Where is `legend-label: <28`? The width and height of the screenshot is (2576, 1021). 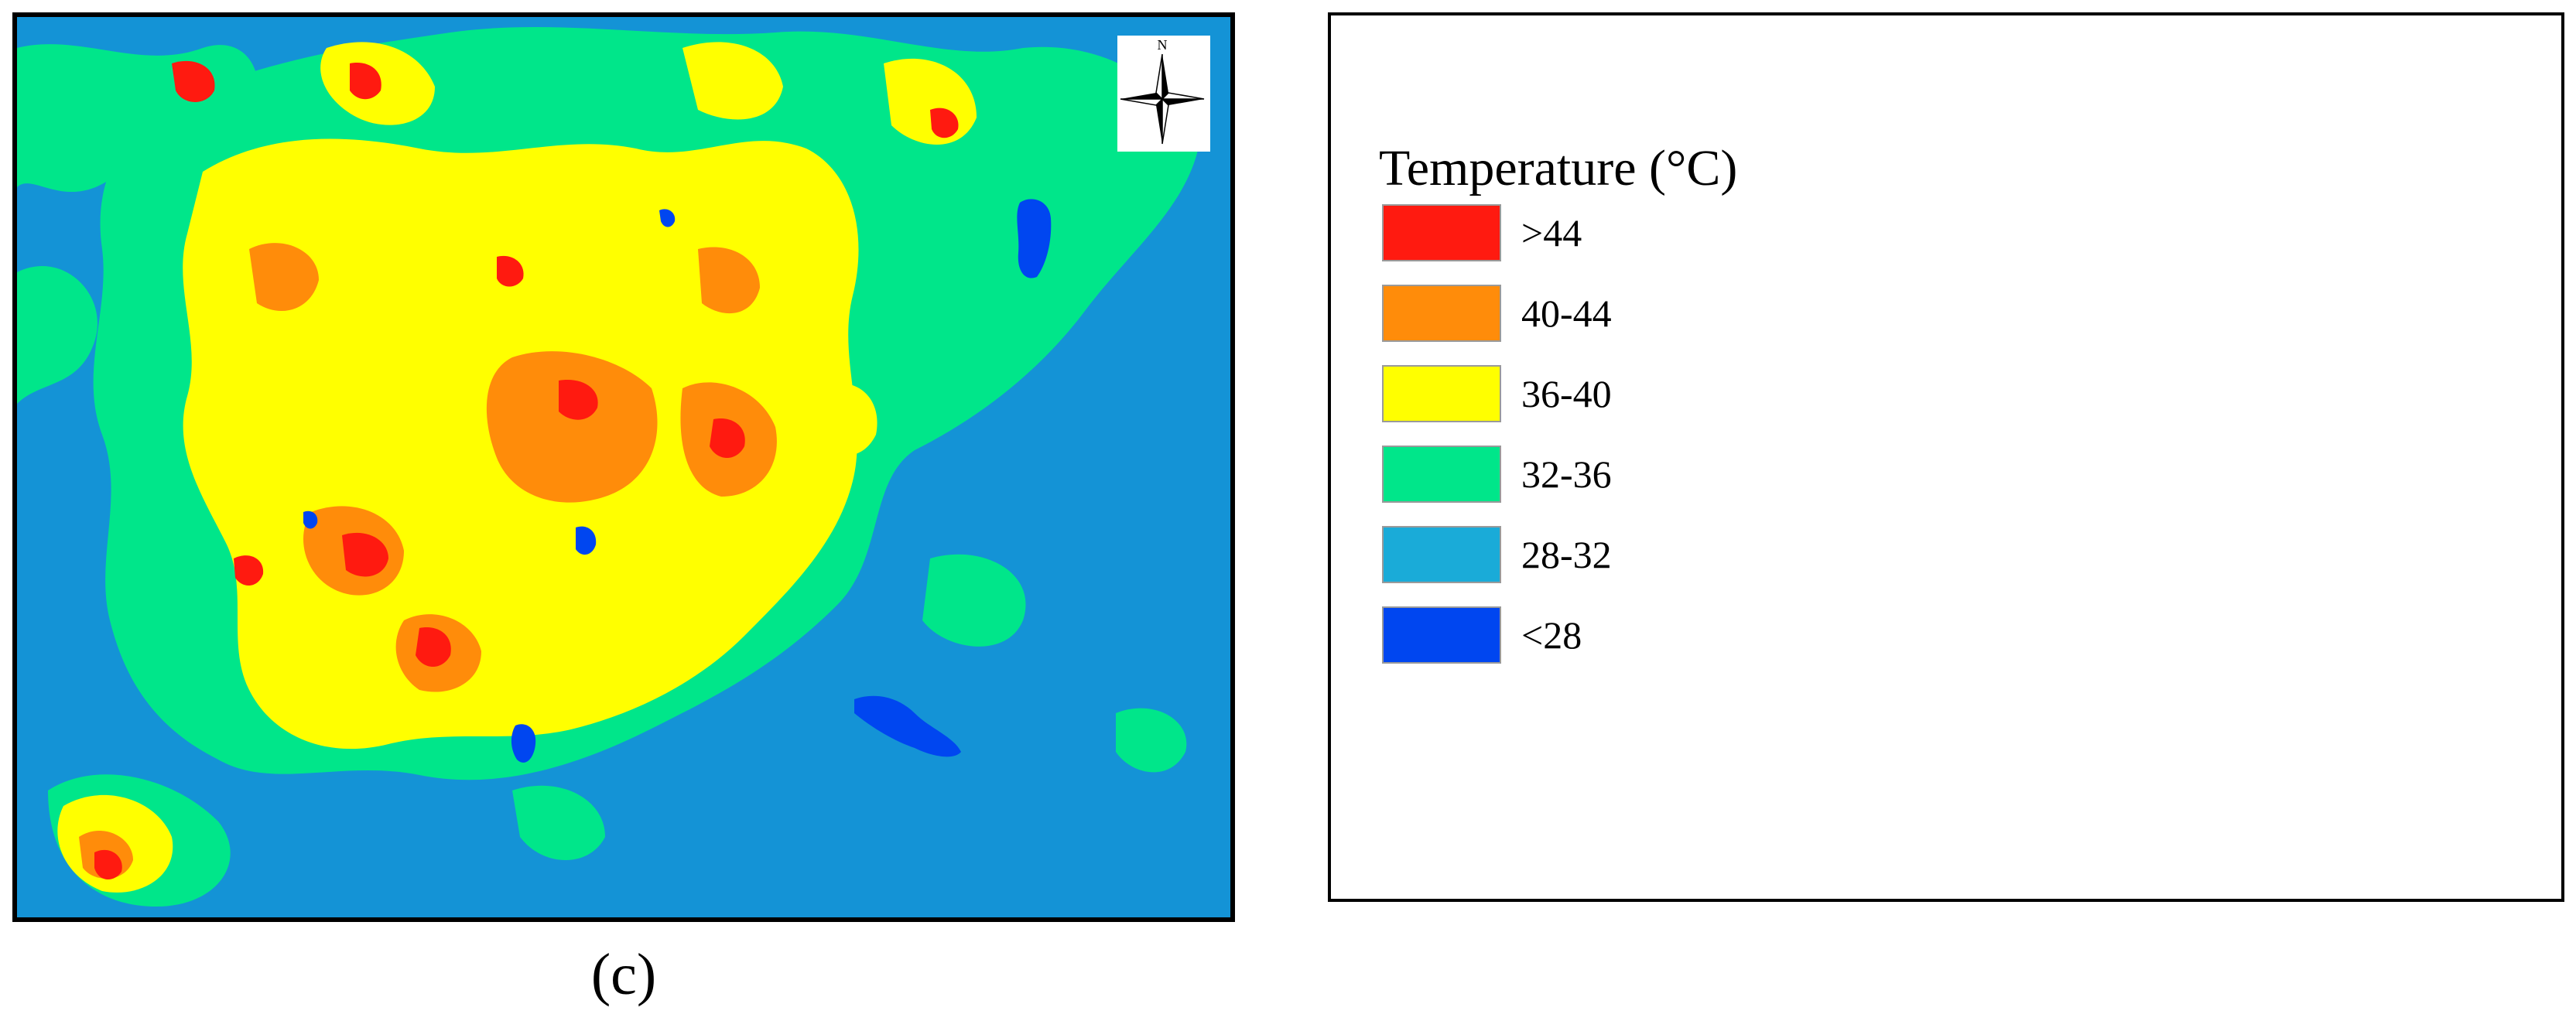
legend-label: <28 is located at coordinates (1552, 635).